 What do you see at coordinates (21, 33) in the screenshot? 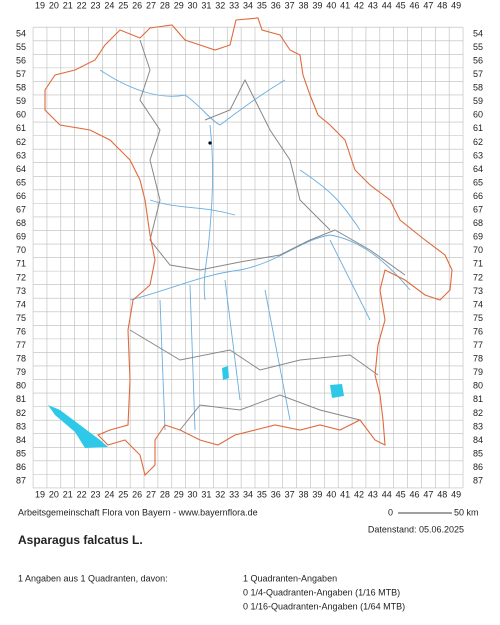
I see `row-label: 54` at bounding box center [21, 33].